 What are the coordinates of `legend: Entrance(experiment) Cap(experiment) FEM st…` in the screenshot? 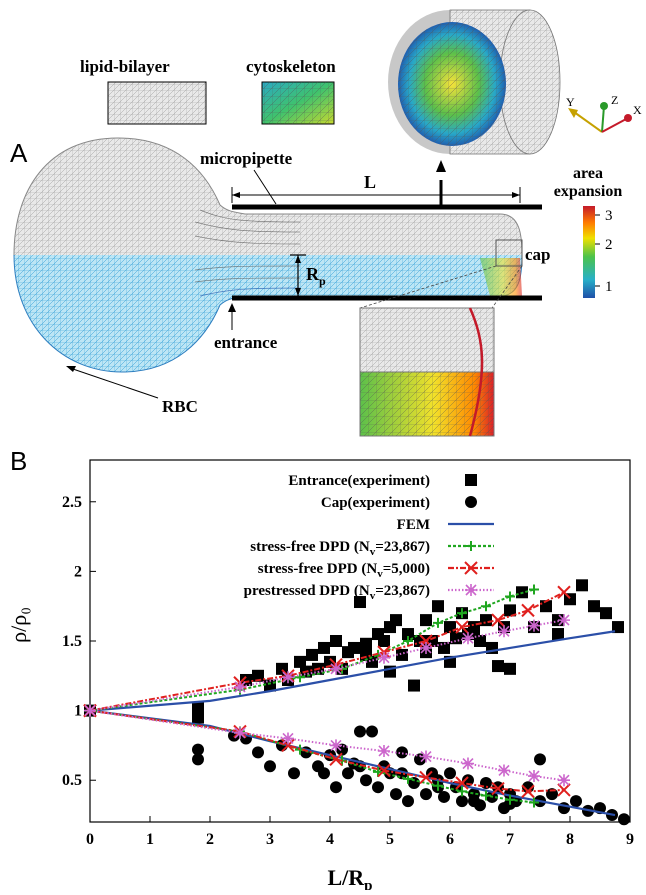 It's located at (369, 537).